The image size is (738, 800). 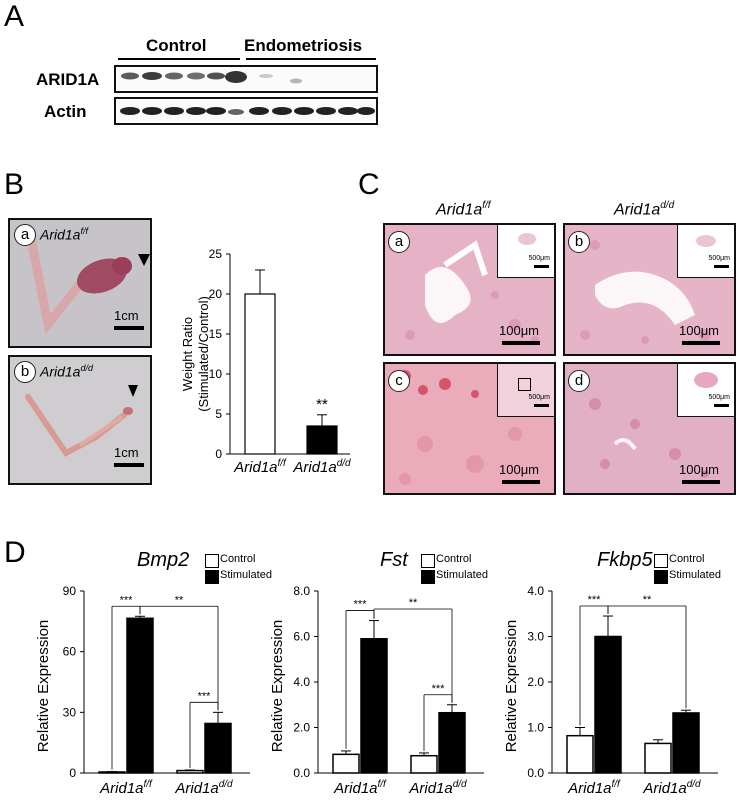 What do you see at coordinates (527, 239) in the screenshot?
I see `inset-tissue-a` at bounding box center [527, 239].